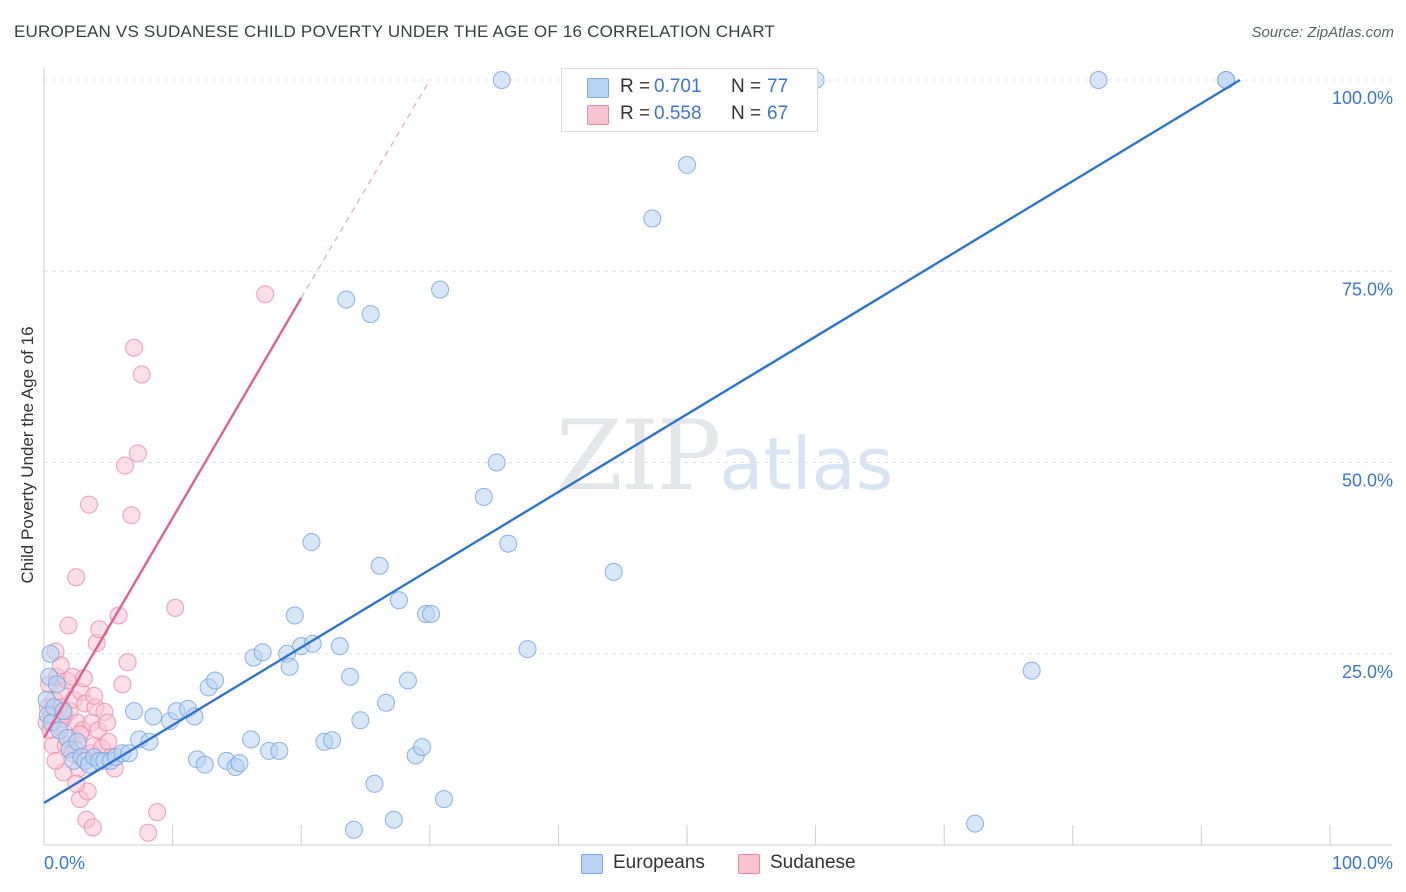 The width and height of the screenshot is (1406, 892). I want to click on legend-row-sudanese: R = 0.558 N = 67, so click(689, 114).